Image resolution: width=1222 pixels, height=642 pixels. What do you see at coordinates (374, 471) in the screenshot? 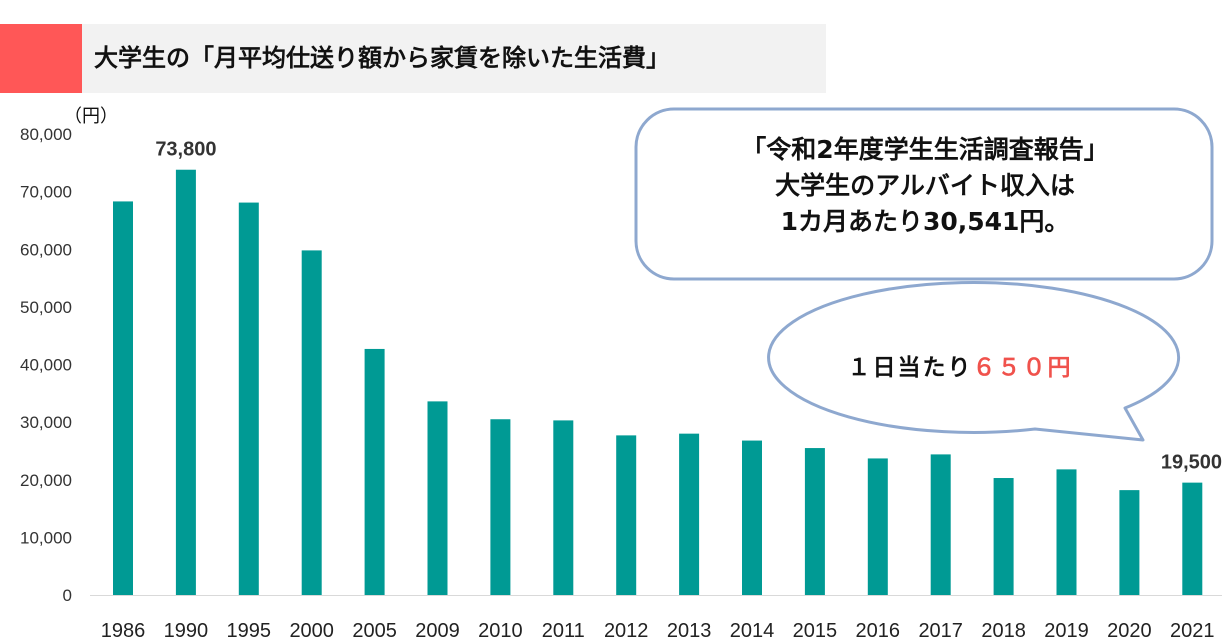
I see `bar-2005` at bounding box center [374, 471].